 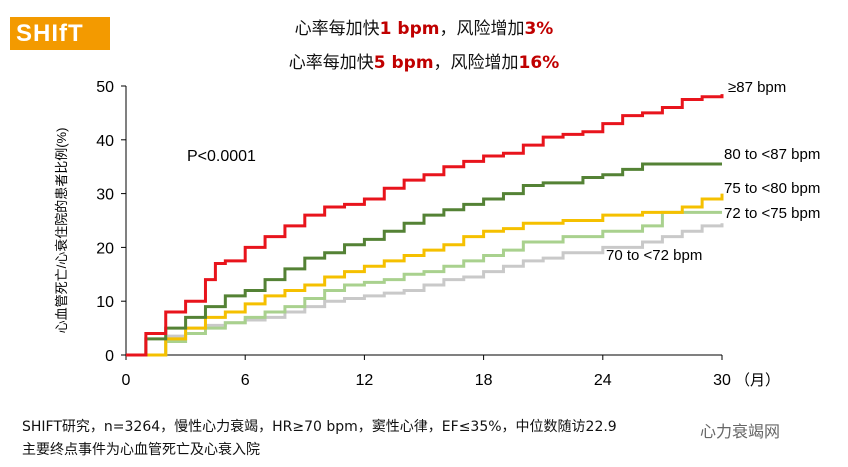 I want to click on y-tick-label: 30, so click(x=105, y=195).